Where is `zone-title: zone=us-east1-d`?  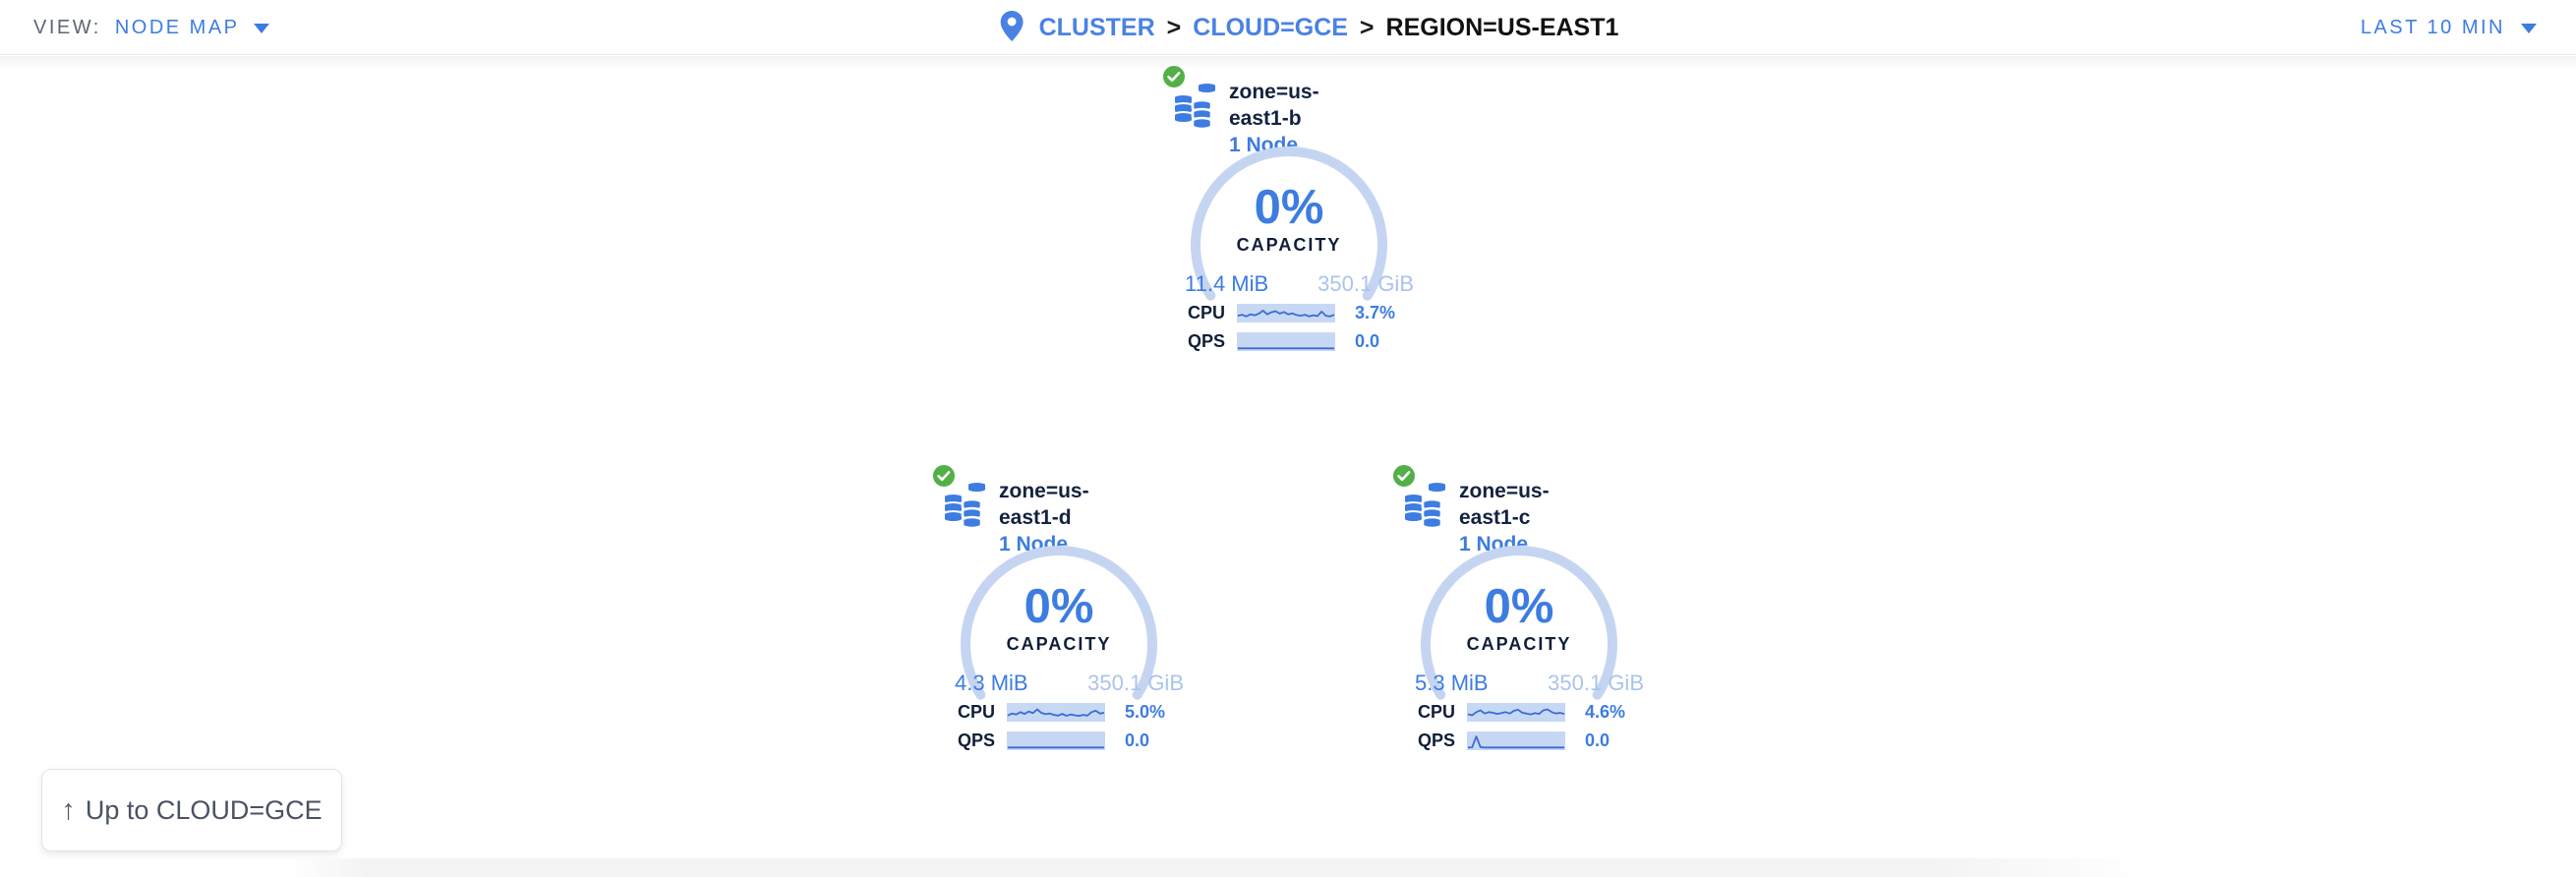 zone-title: zone=us-east1-d is located at coordinates (1044, 504).